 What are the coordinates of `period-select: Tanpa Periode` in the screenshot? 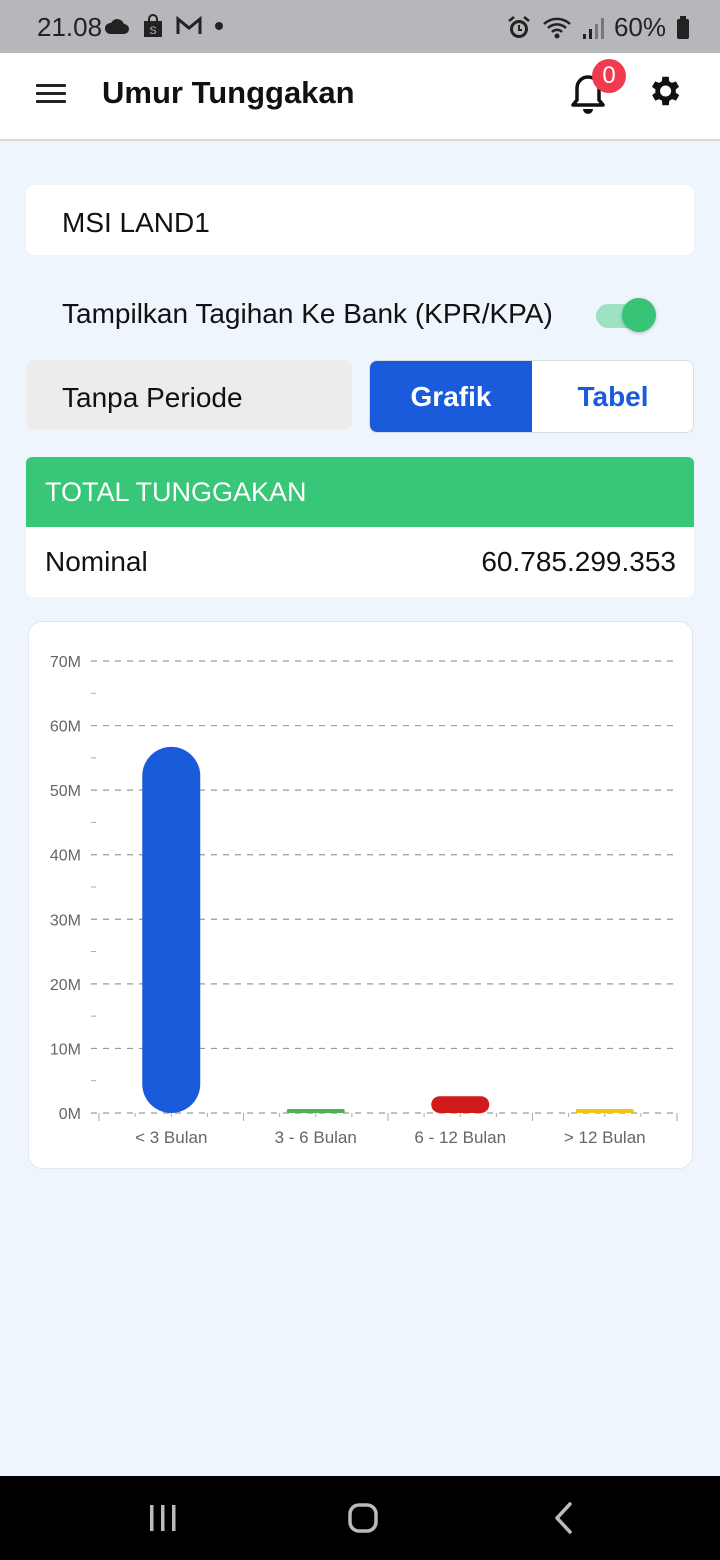 It's located at (189, 395).